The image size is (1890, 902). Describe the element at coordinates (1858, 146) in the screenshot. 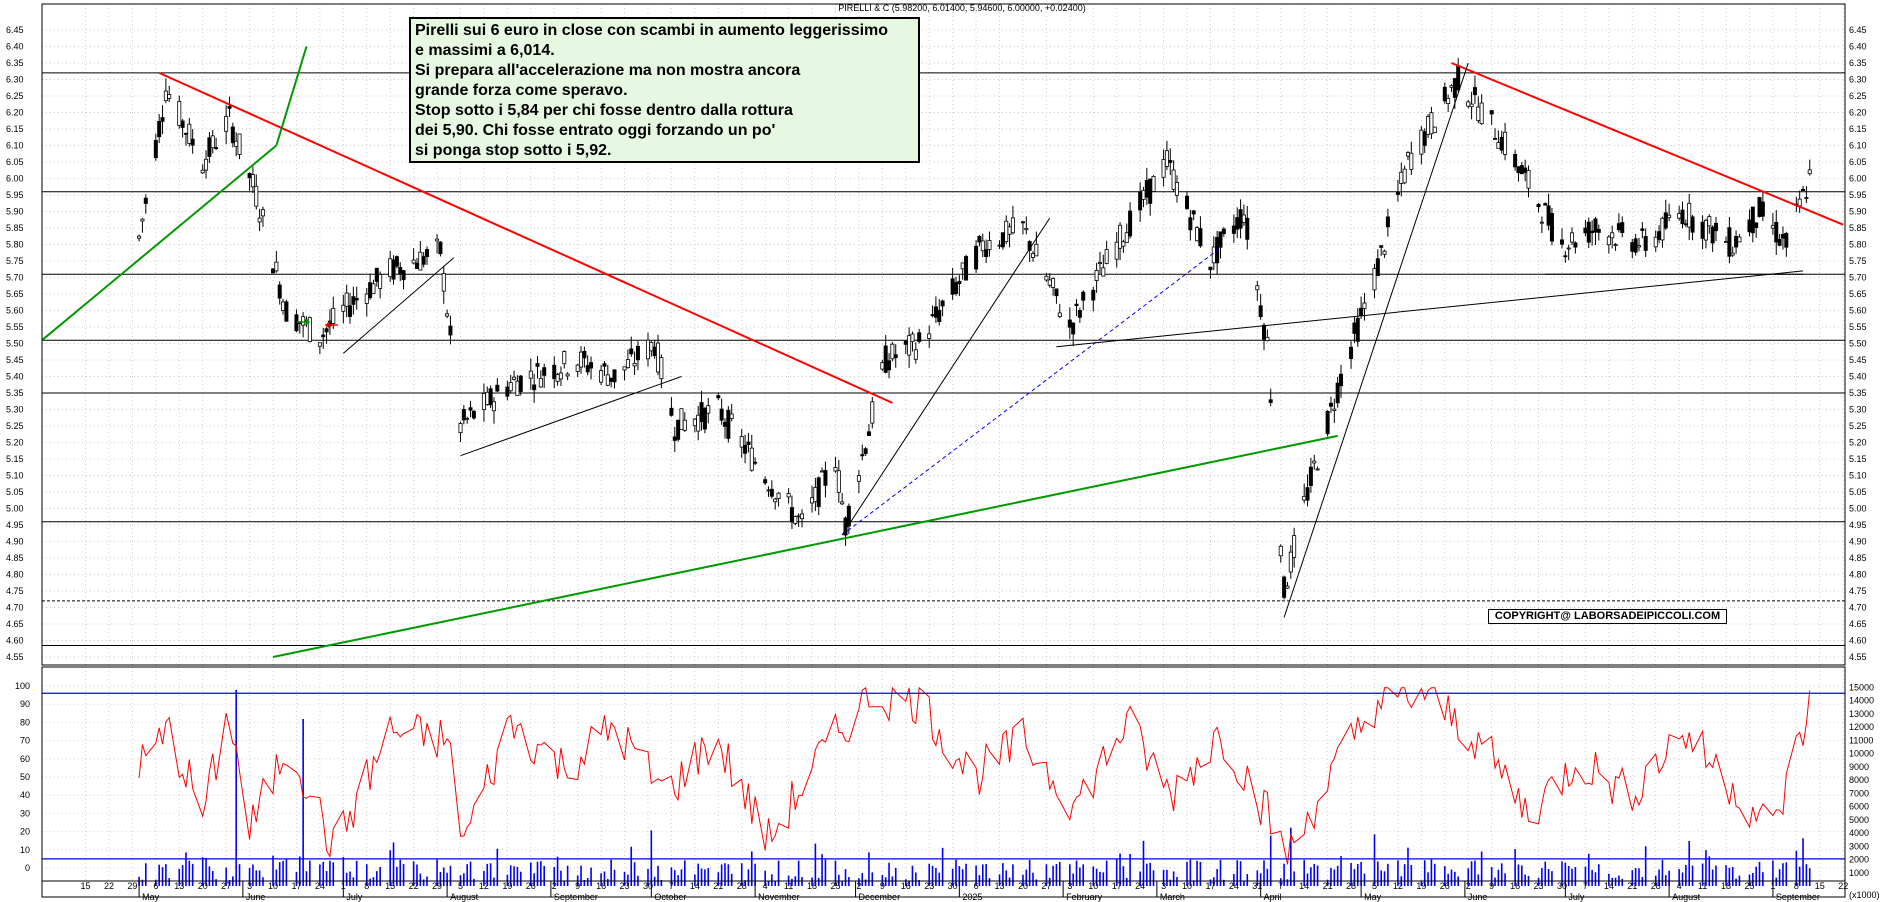

I see `price-tick-right: 6.10` at that location.